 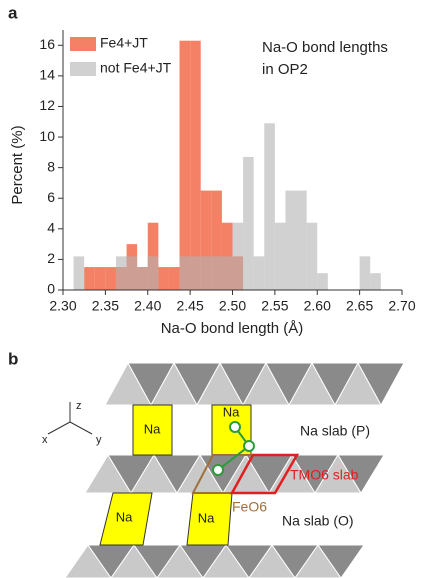 I want to click on legend-label: not Fe4+JT, so click(x=136, y=68).